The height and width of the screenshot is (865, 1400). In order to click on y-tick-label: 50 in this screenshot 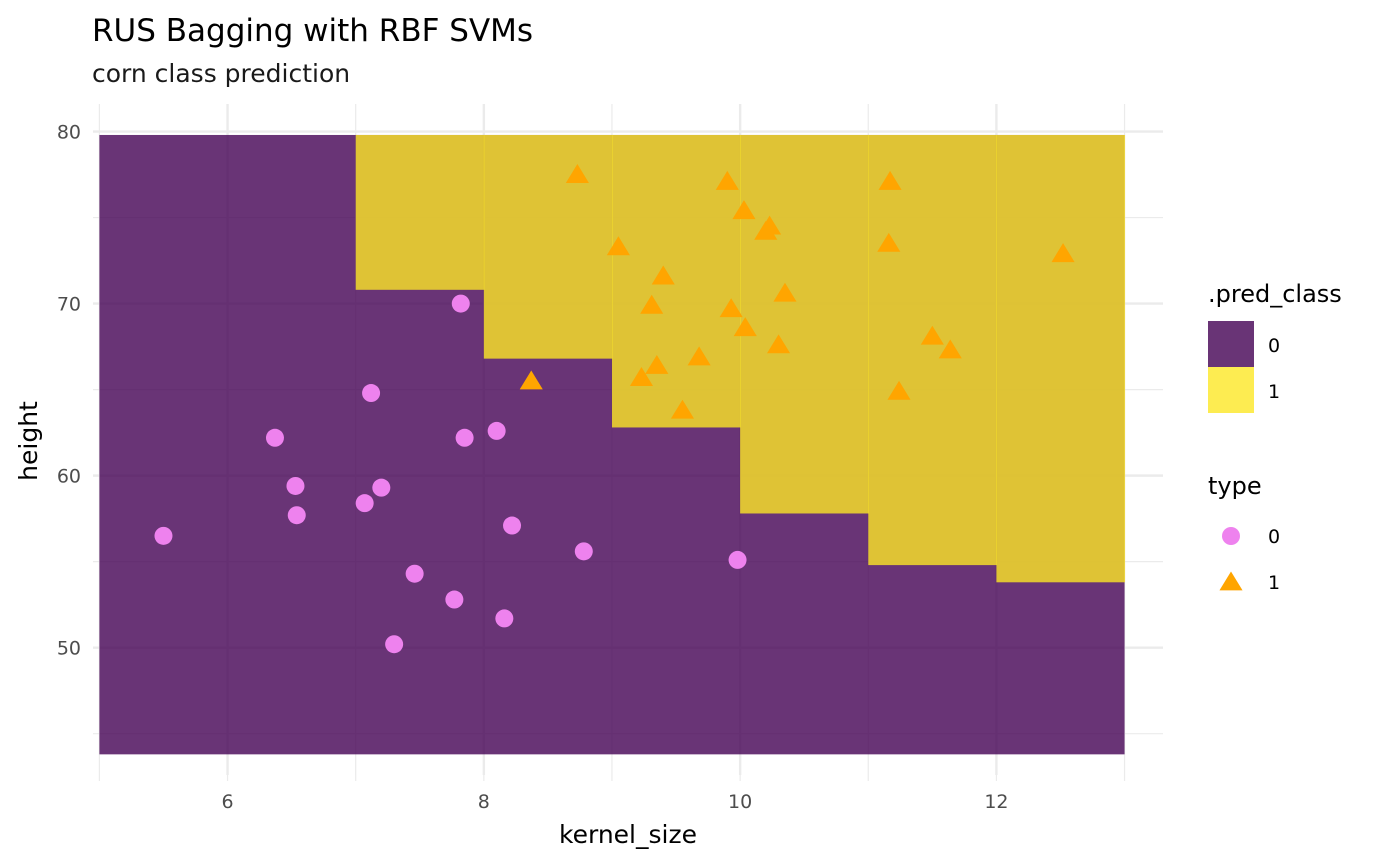, I will do `click(69, 649)`.